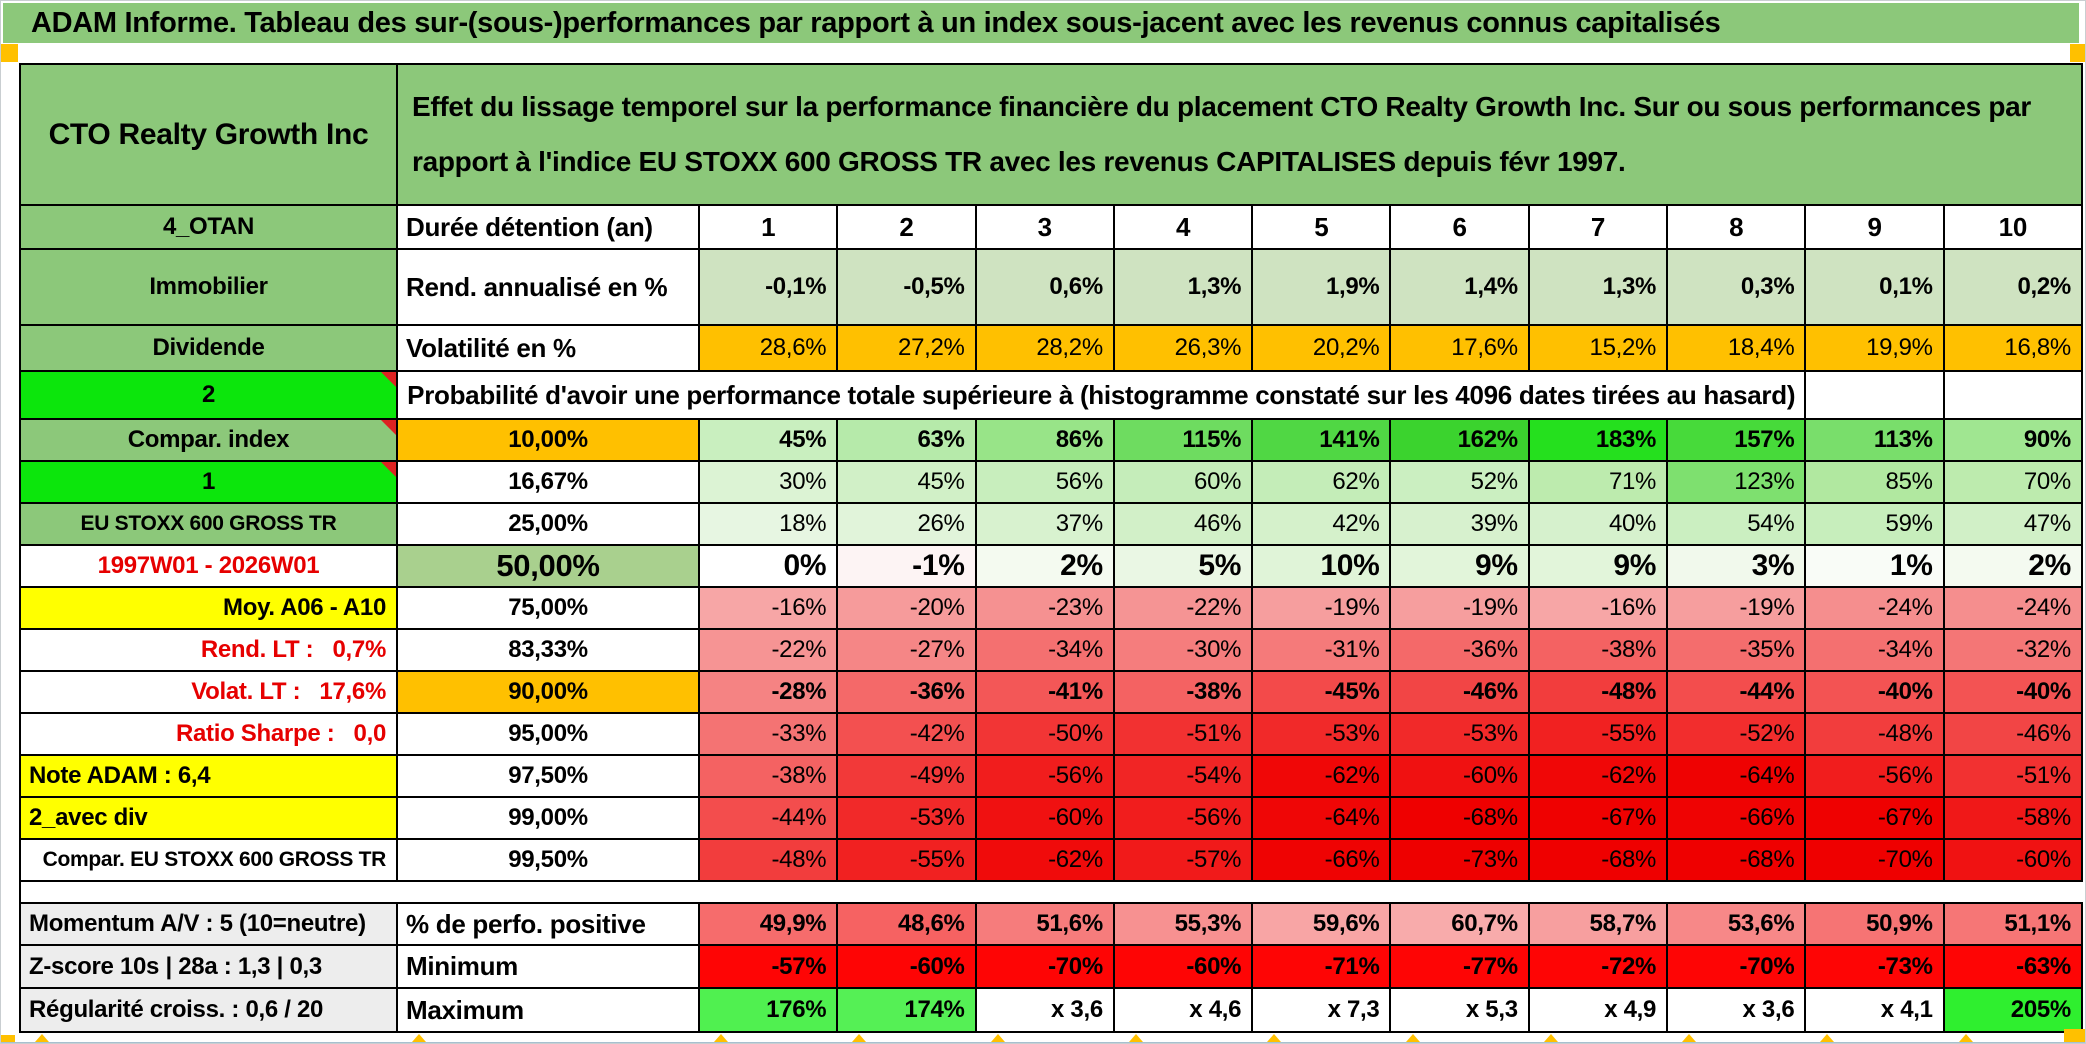 The width and height of the screenshot is (2086, 1044). What do you see at coordinates (2013, 609) in the screenshot?
I see `p75-value-10: -24%` at bounding box center [2013, 609].